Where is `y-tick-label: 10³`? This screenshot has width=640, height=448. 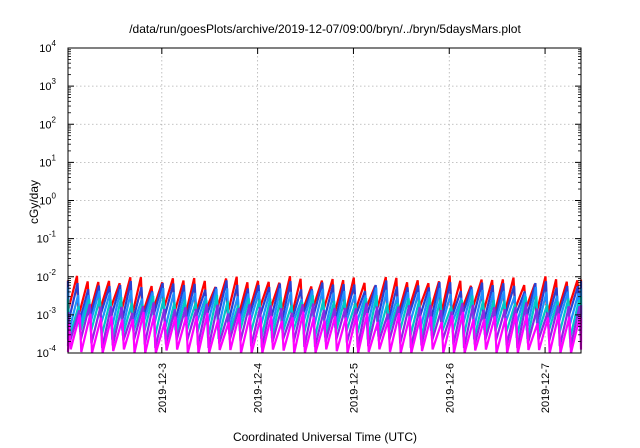 y-tick-label: 10³ is located at coordinates (47, 85).